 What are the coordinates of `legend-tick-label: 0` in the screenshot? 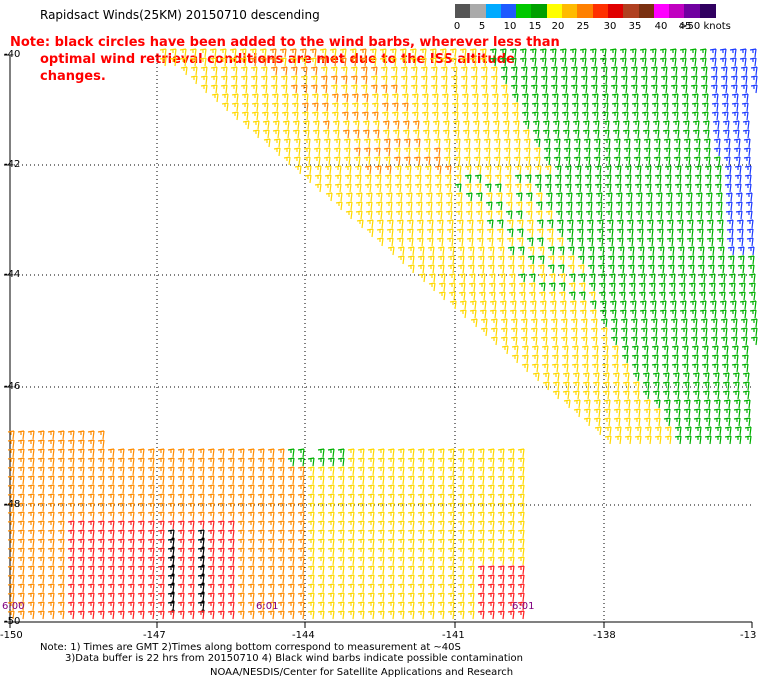 It's located at (457, 26).